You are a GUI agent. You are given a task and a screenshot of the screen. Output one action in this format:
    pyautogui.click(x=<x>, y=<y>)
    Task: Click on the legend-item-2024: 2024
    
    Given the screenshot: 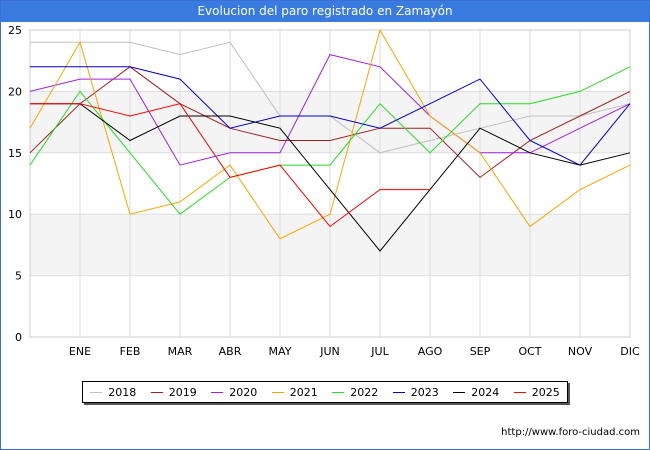 What is the action you would take?
    pyautogui.click(x=476, y=392)
    